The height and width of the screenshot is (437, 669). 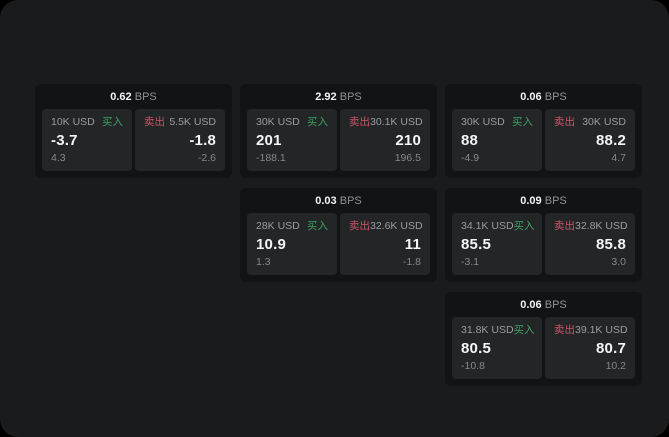 I want to click on buy-panel: 28K USD 买入 10.9 1.3, so click(x=292, y=244).